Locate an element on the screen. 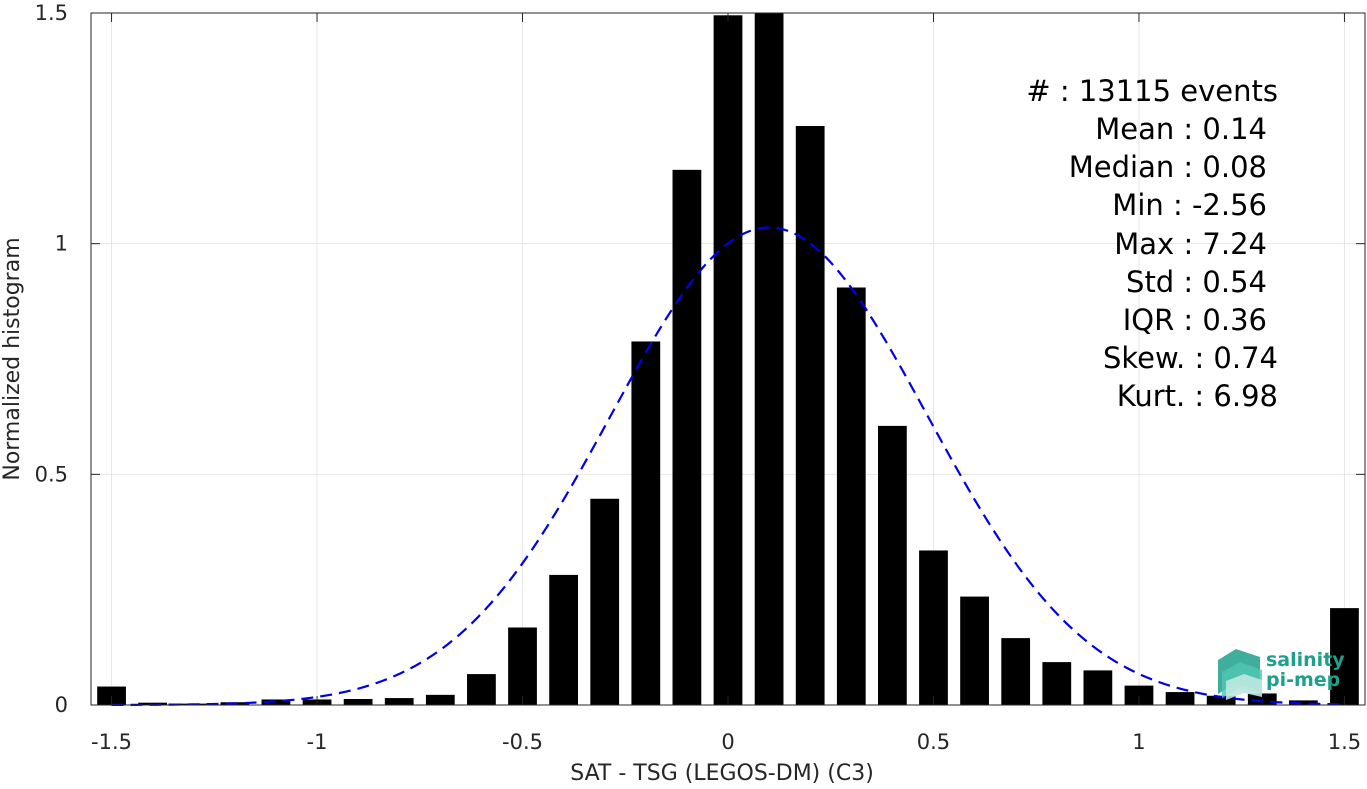 The width and height of the screenshot is (1367, 789). x-tick-label: 1 is located at coordinates (1138, 742).